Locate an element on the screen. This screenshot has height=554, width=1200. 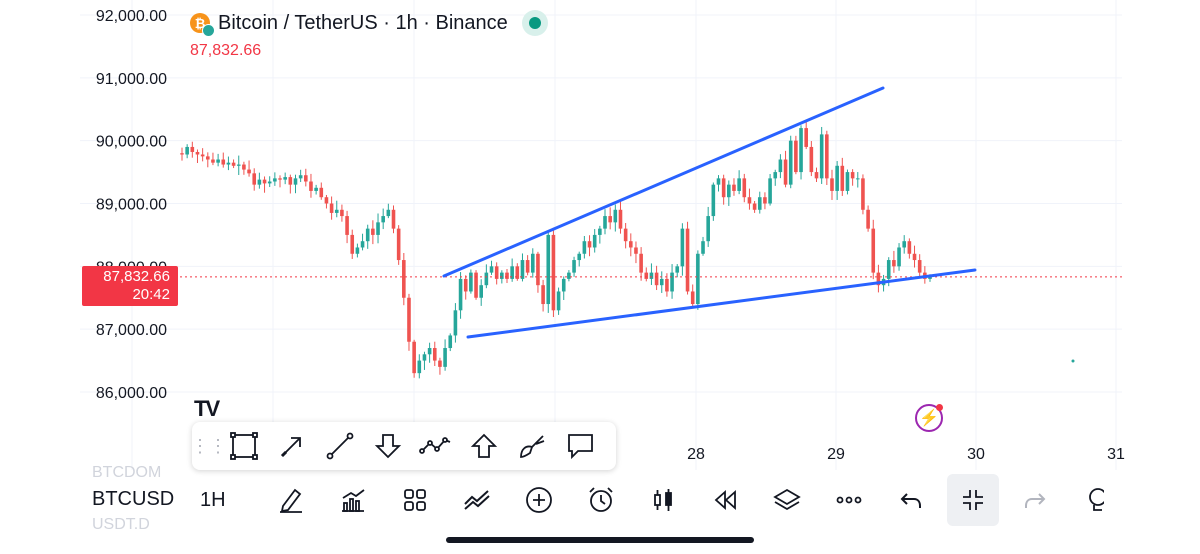
compare-icon is located at coordinates (477, 500).